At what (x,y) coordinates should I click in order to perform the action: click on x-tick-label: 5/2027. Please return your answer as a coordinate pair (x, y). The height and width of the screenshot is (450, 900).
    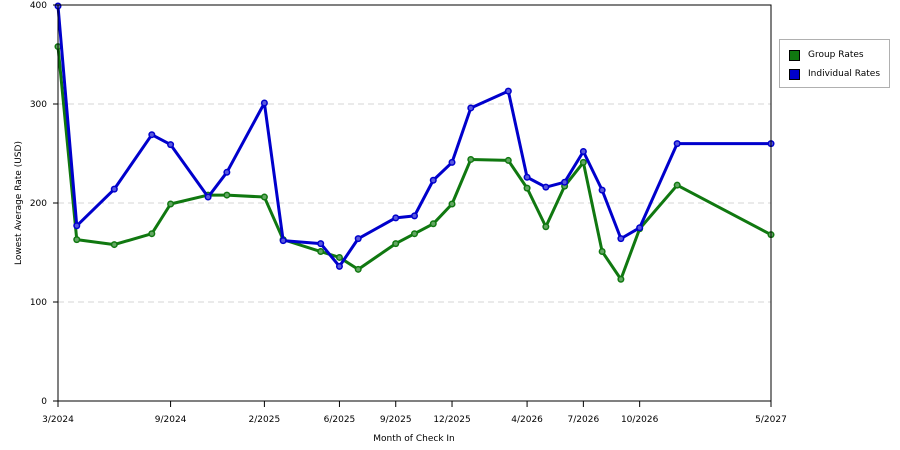
    Looking at the image, I should click on (771, 420).